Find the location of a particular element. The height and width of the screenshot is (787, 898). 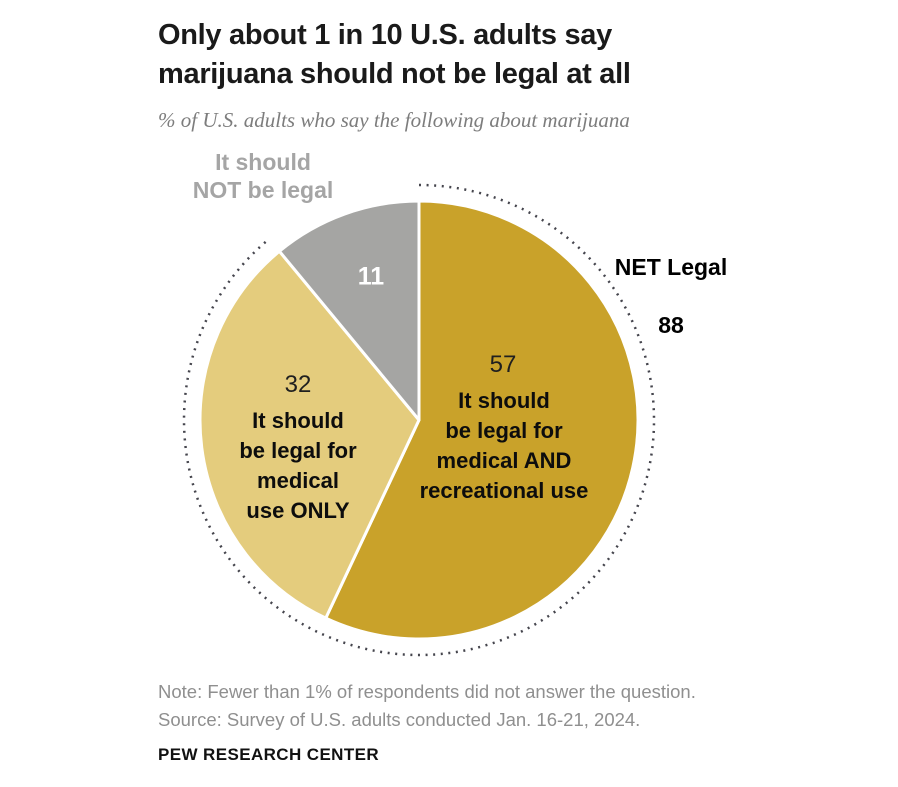

brand-text: PEW RESEARCH CENTER is located at coordinates (269, 754).